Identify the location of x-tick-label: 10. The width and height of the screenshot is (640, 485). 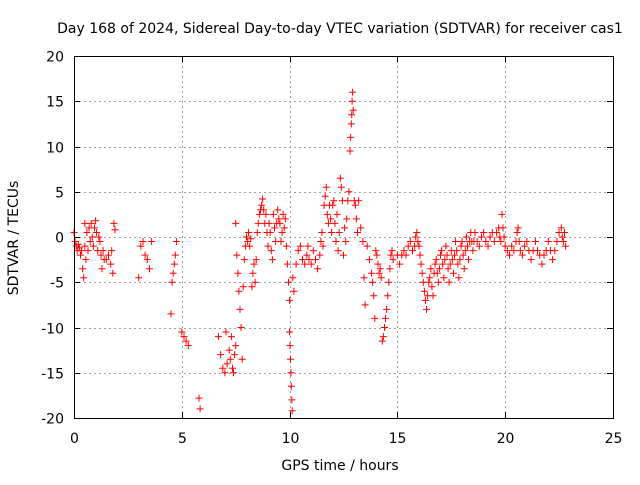
(291, 439).